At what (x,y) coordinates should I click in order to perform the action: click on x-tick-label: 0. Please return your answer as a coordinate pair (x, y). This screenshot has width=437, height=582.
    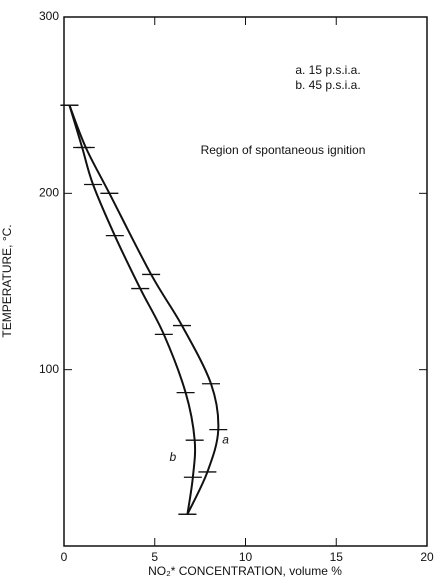
    Looking at the image, I should click on (64, 557).